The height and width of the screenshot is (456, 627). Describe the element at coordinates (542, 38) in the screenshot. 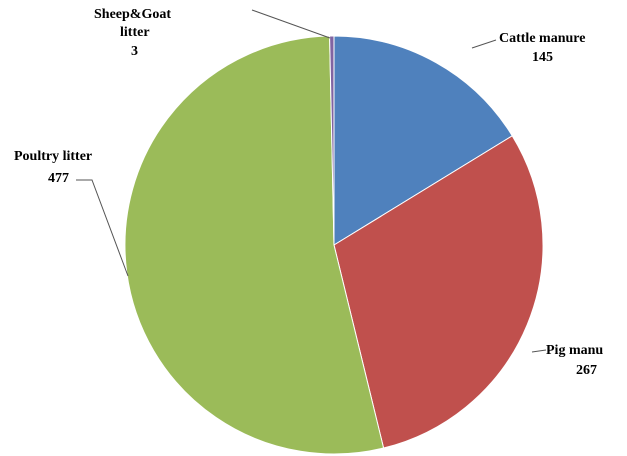

I see `slice-name-cattle: Cattle manure` at that location.